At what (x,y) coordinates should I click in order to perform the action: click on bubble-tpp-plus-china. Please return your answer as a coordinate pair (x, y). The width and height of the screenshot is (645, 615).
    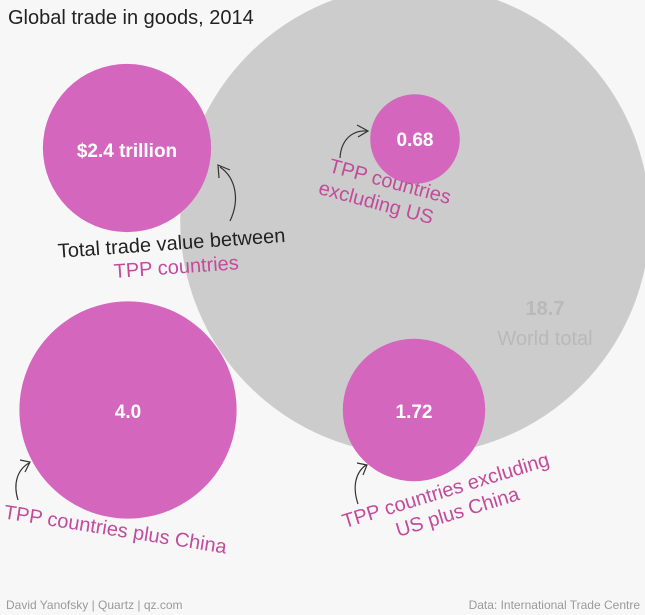
    Looking at the image, I should click on (128, 410).